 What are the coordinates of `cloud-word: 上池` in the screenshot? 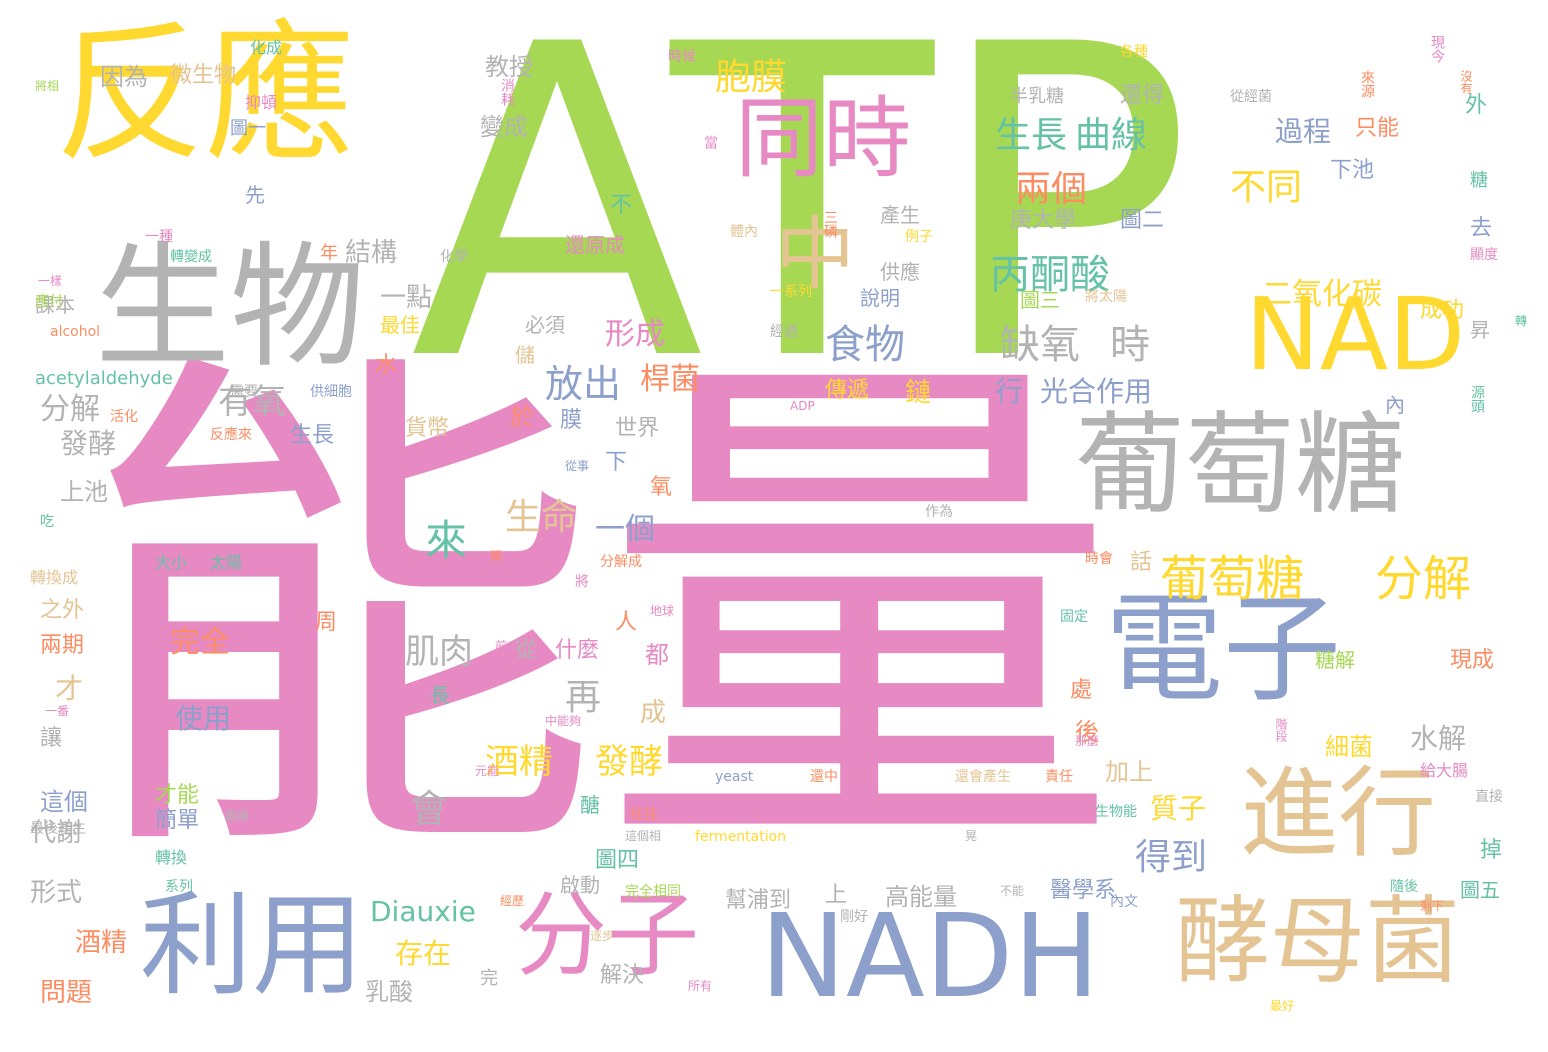 It's located at (84, 492).